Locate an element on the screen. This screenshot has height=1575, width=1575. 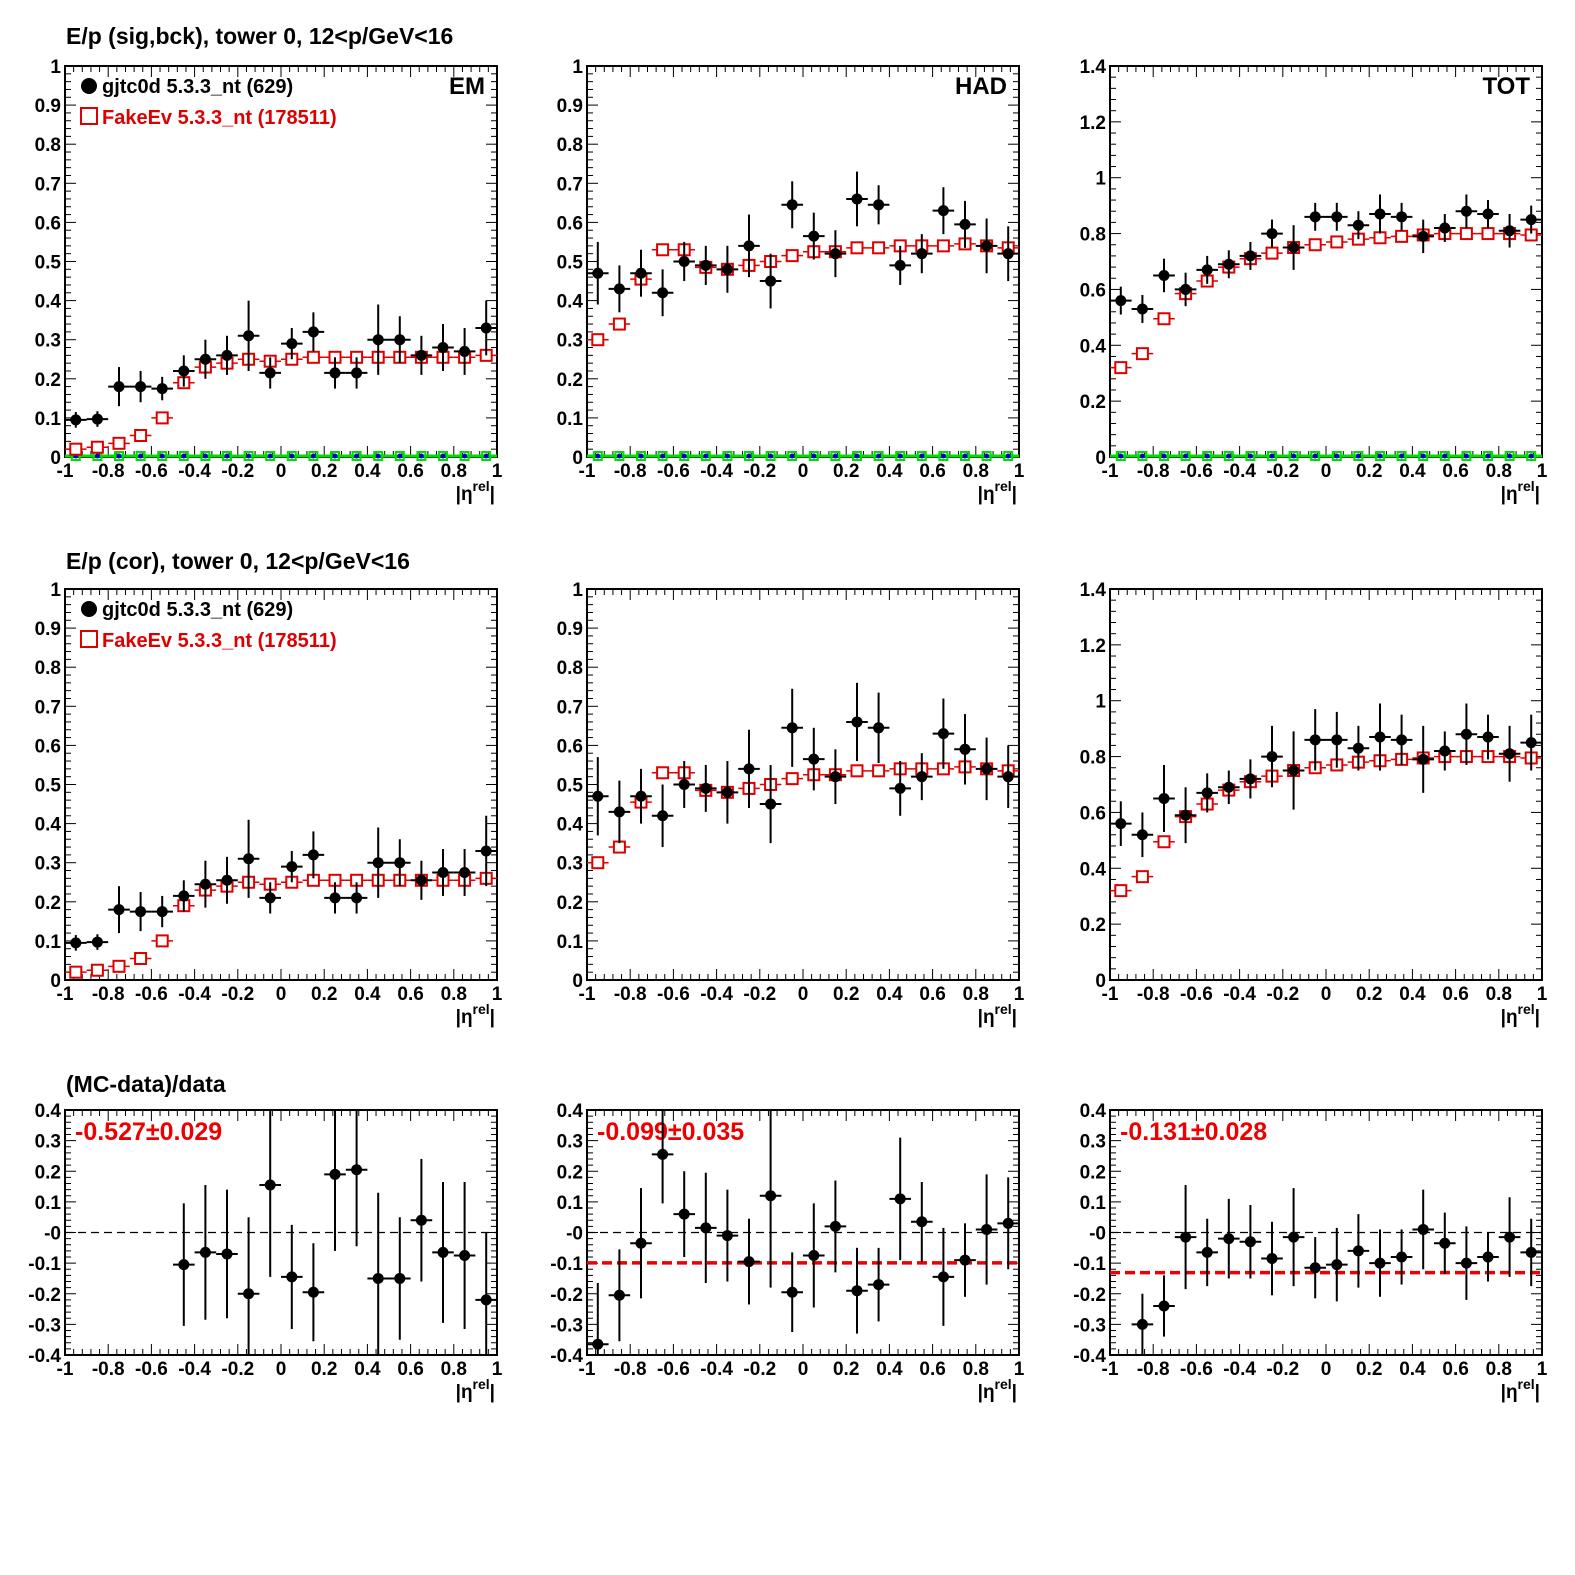
legend-mc-marker is located at coordinates (89, 639).